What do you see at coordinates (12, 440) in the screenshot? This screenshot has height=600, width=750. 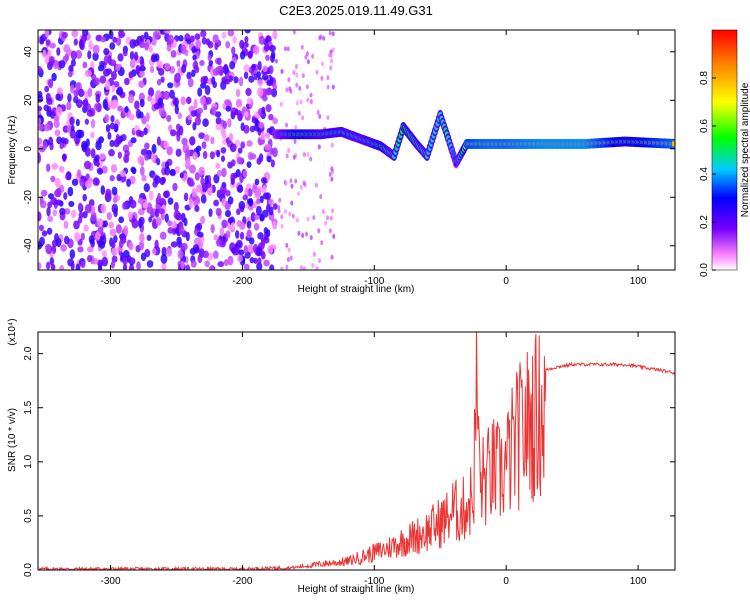 I see `snr-y-label: SNR (10 * v/v)` at bounding box center [12, 440].